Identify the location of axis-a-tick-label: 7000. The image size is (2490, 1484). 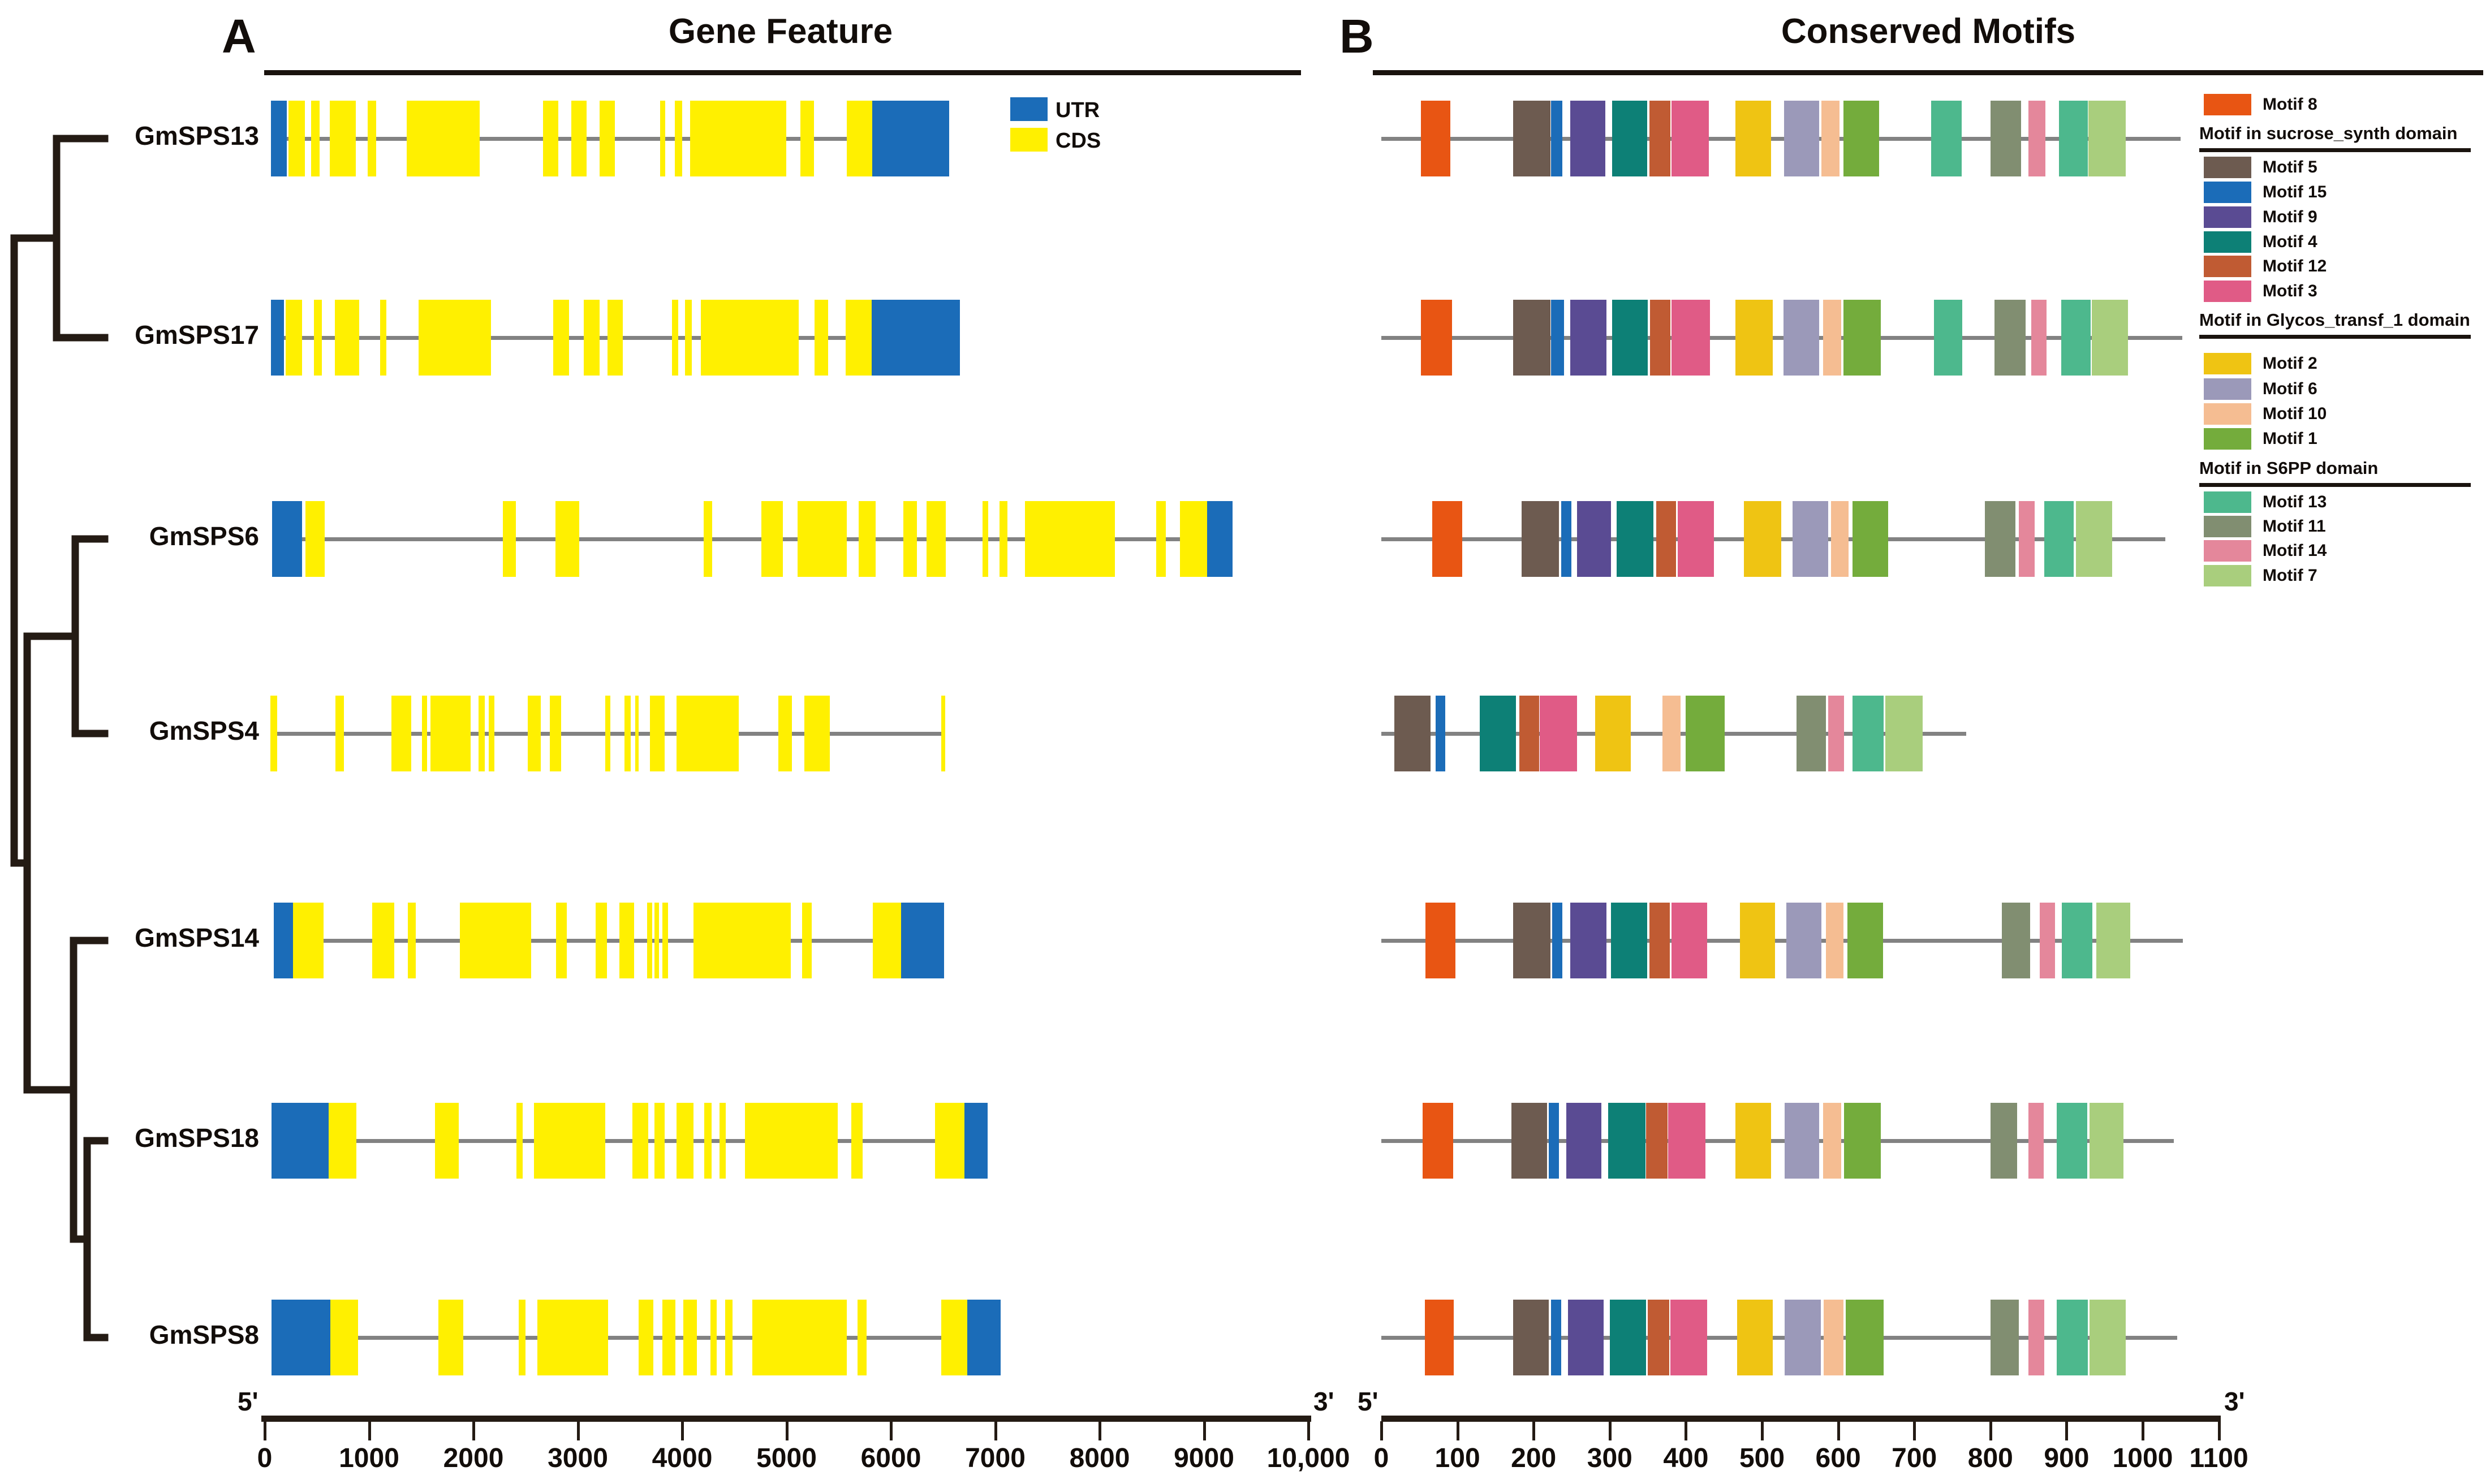
(995, 1458).